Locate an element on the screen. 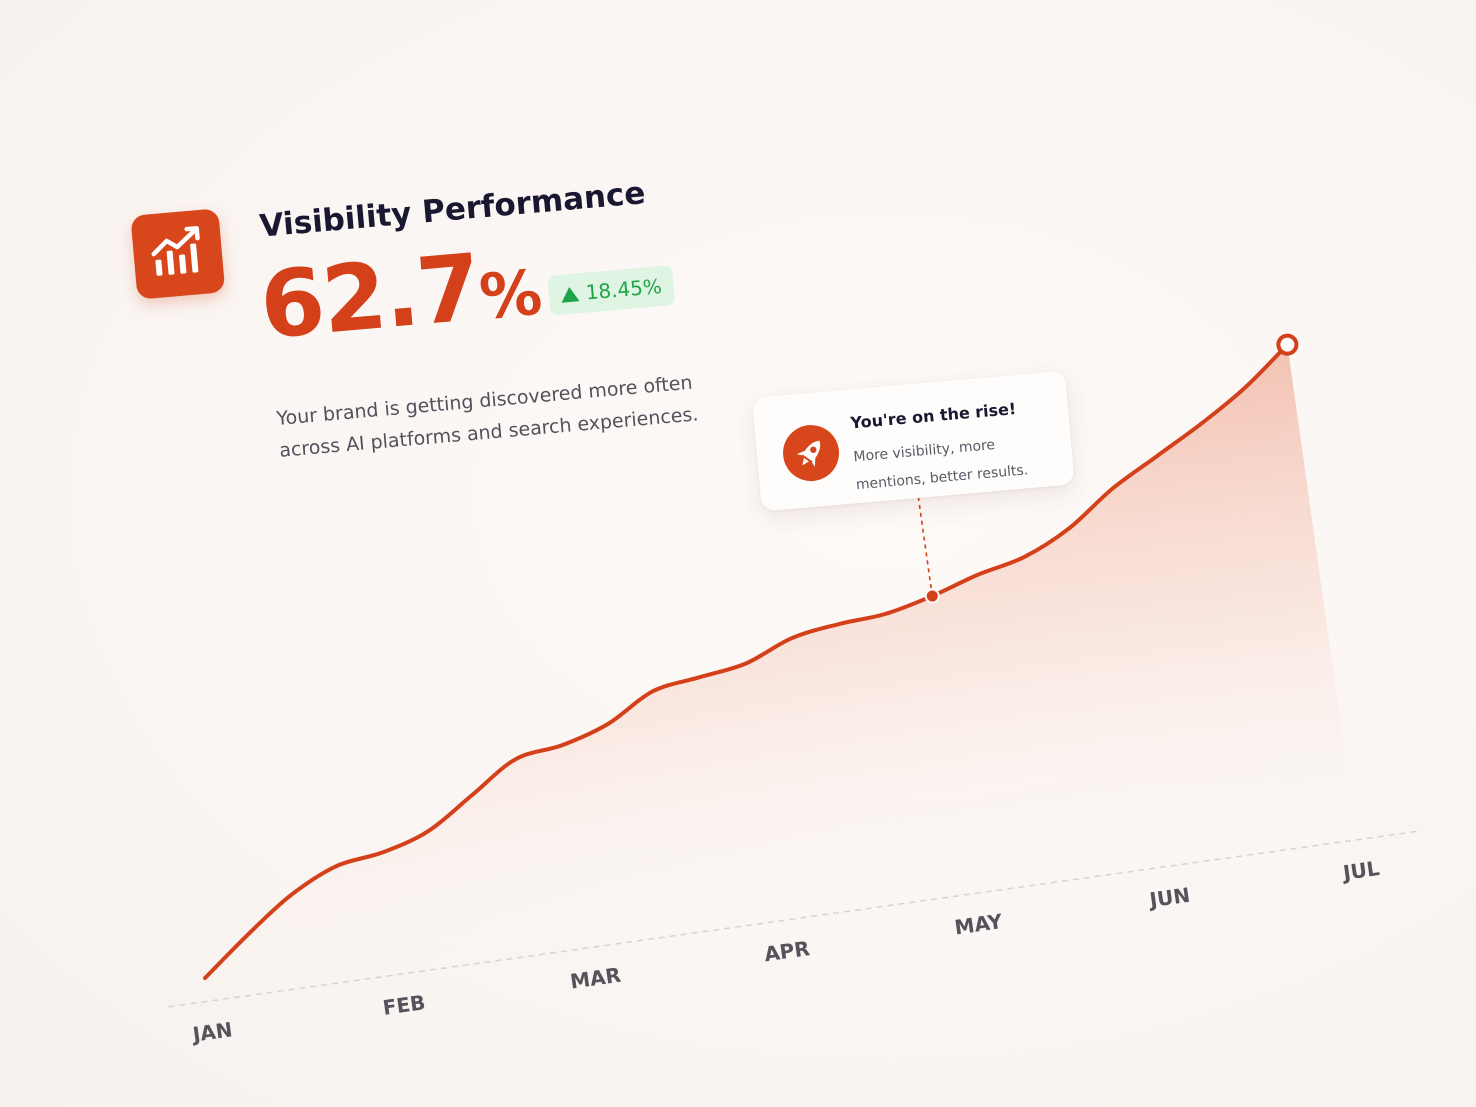 The image size is (1476, 1107). x-tick-label-apr: APR is located at coordinates (787, 951).